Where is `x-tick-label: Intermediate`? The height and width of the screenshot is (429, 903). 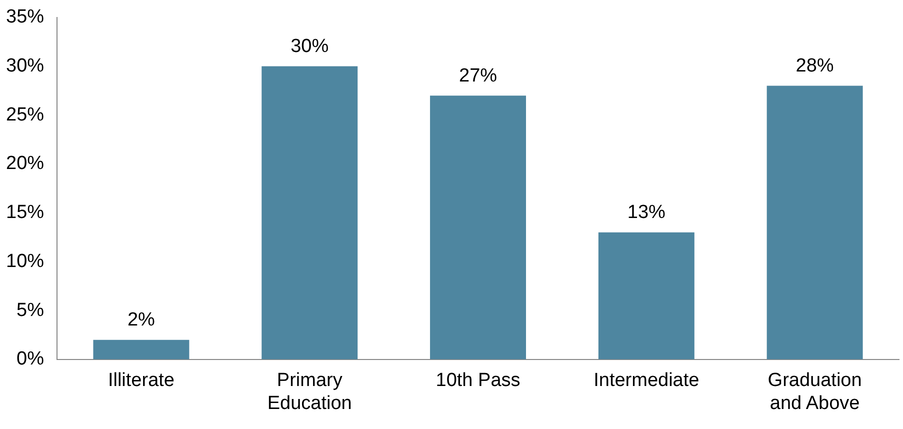 x-tick-label: Intermediate is located at coordinates (647, 381).